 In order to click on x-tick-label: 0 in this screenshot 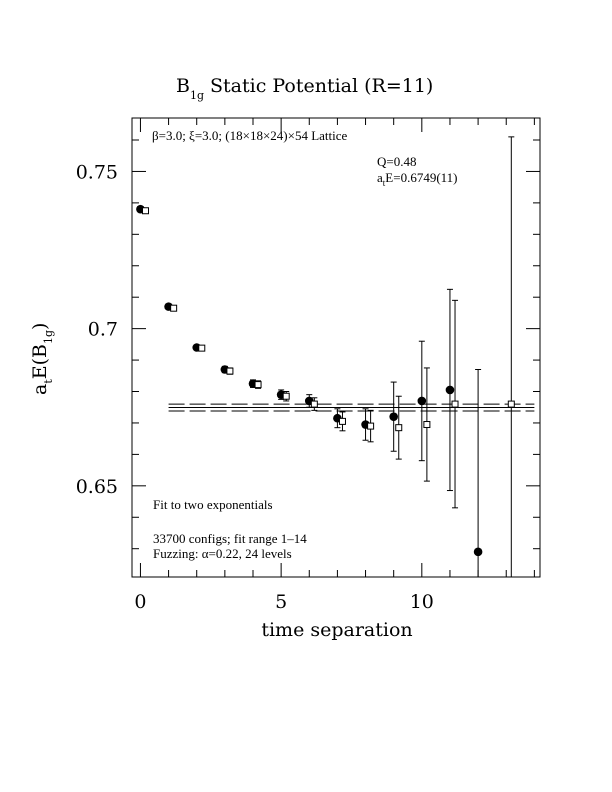, I will do `click(140, 602)`.